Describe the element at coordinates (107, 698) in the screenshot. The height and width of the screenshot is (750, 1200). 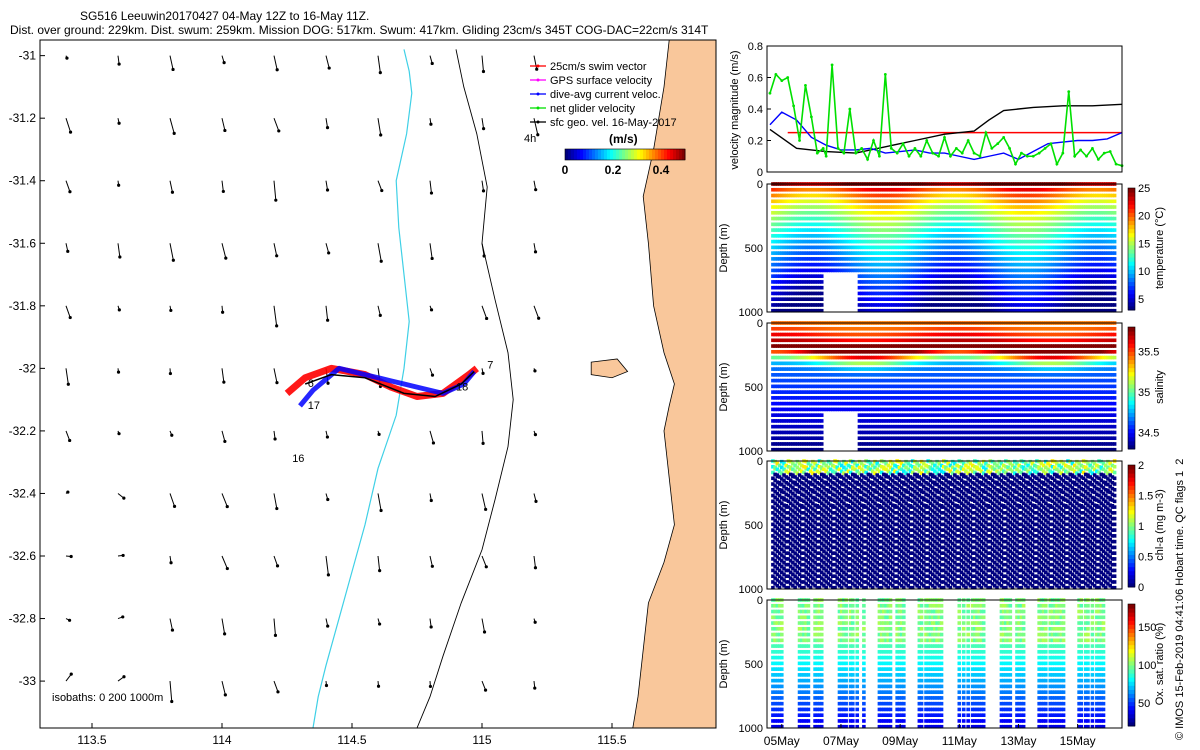
I see `isobaths-label: isobaths: 0 200 1000m` at that location.